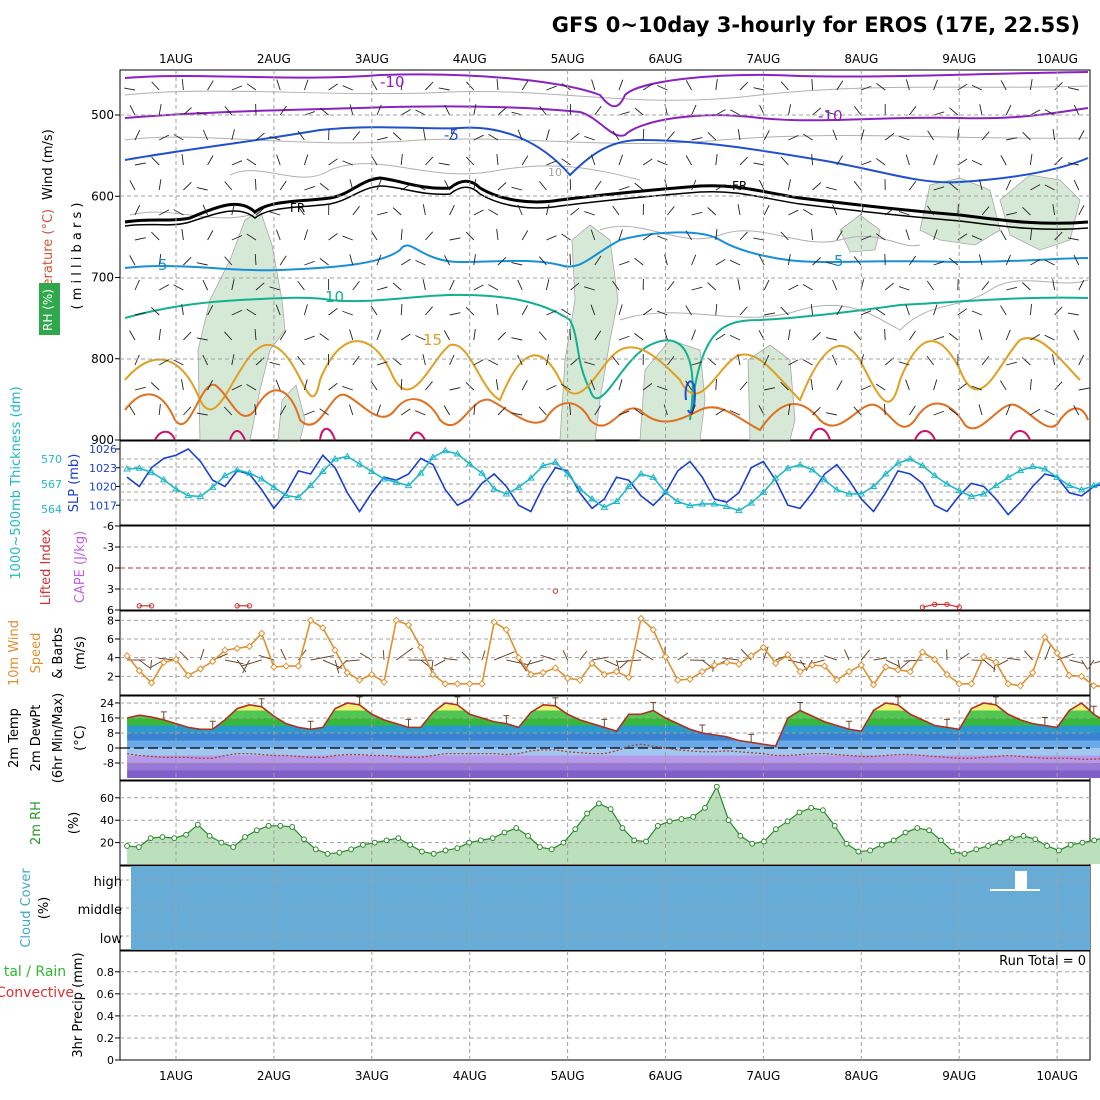 The height and width of the screenshot is (1100, 1100). Describe the element at coordinates (58, 738) in the screenshot. I see `temp-axis-label-3: (6hr Min/Max)` at that location.